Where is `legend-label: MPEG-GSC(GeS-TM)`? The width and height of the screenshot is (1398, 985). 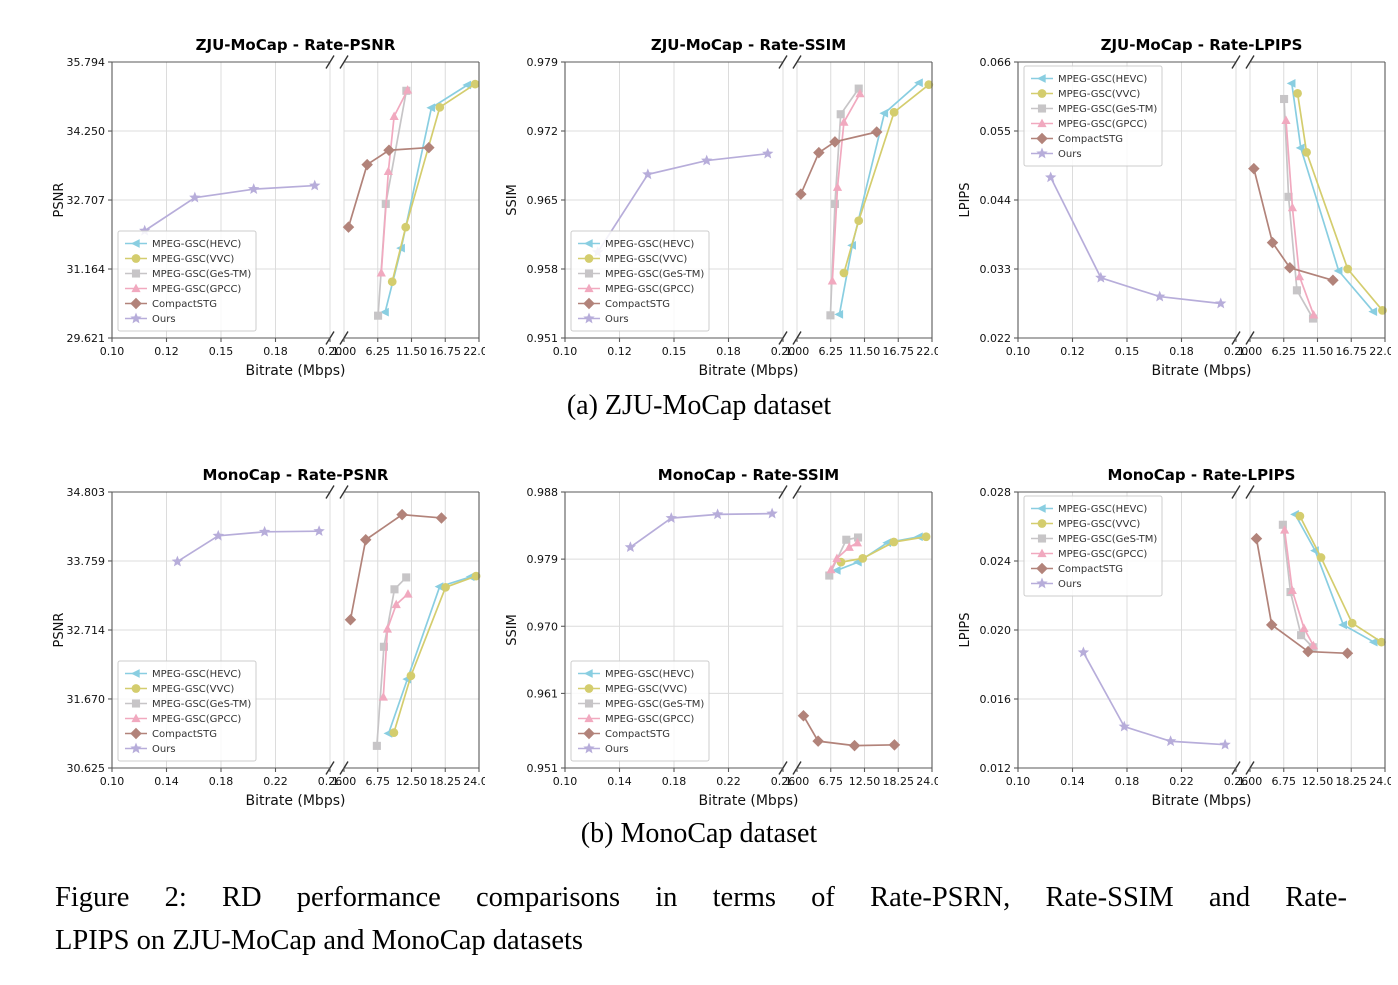
legend-label: MPEG-GSC(GeS-TM) is located at coordinates (1107, 109).